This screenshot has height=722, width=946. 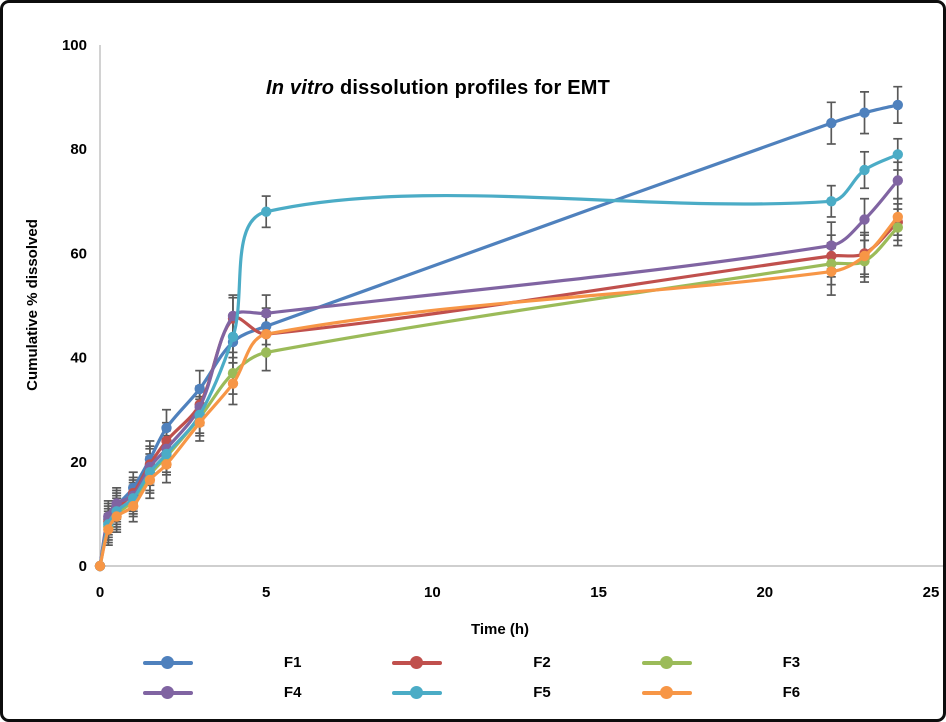 I want to click on x-axis-title: Time (h), so click(x=500, y=629).